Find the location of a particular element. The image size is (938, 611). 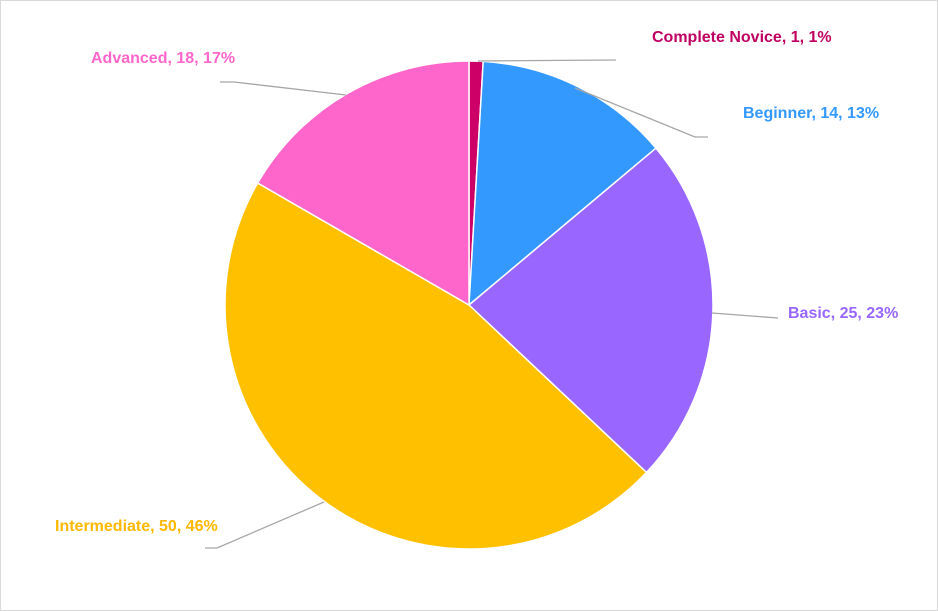

label-advanced: Advanced, 18, 17% is located at coordinates (163, 58).